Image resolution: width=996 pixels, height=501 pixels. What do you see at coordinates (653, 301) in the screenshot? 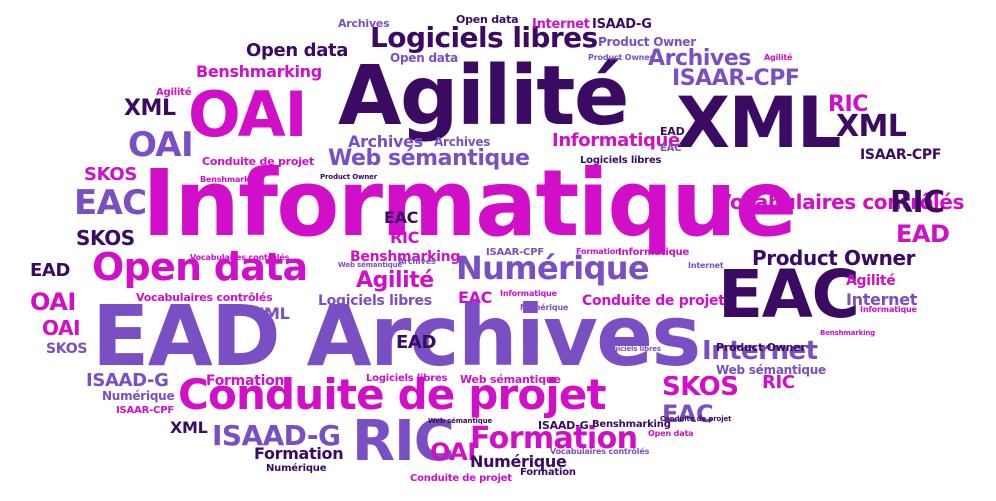
I see `word-conduite-2: Conduite de projet` at bounding box center [653, 301].